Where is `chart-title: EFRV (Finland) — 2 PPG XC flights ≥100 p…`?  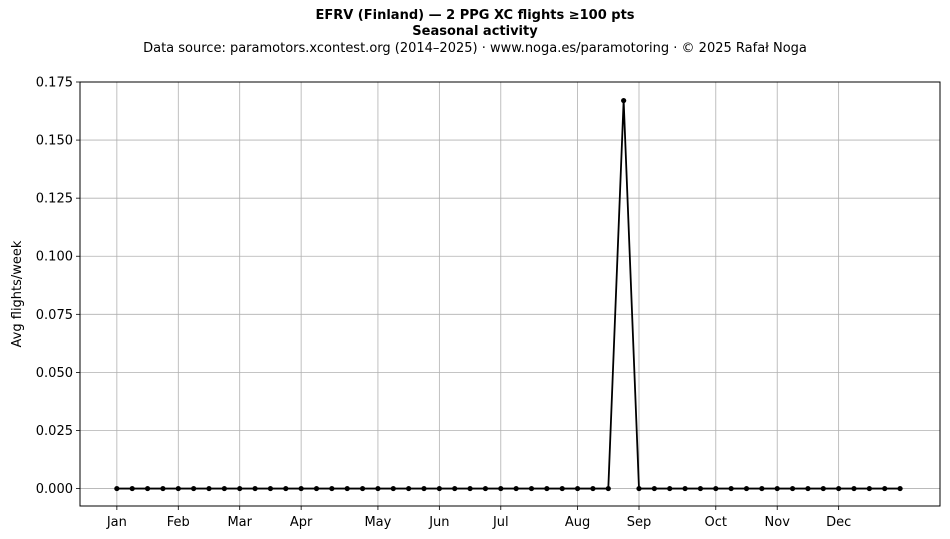 chart-title: EFRV (Finland) — 2 PPG XC flights ≥100 p… is located at coordinates (475, 15).